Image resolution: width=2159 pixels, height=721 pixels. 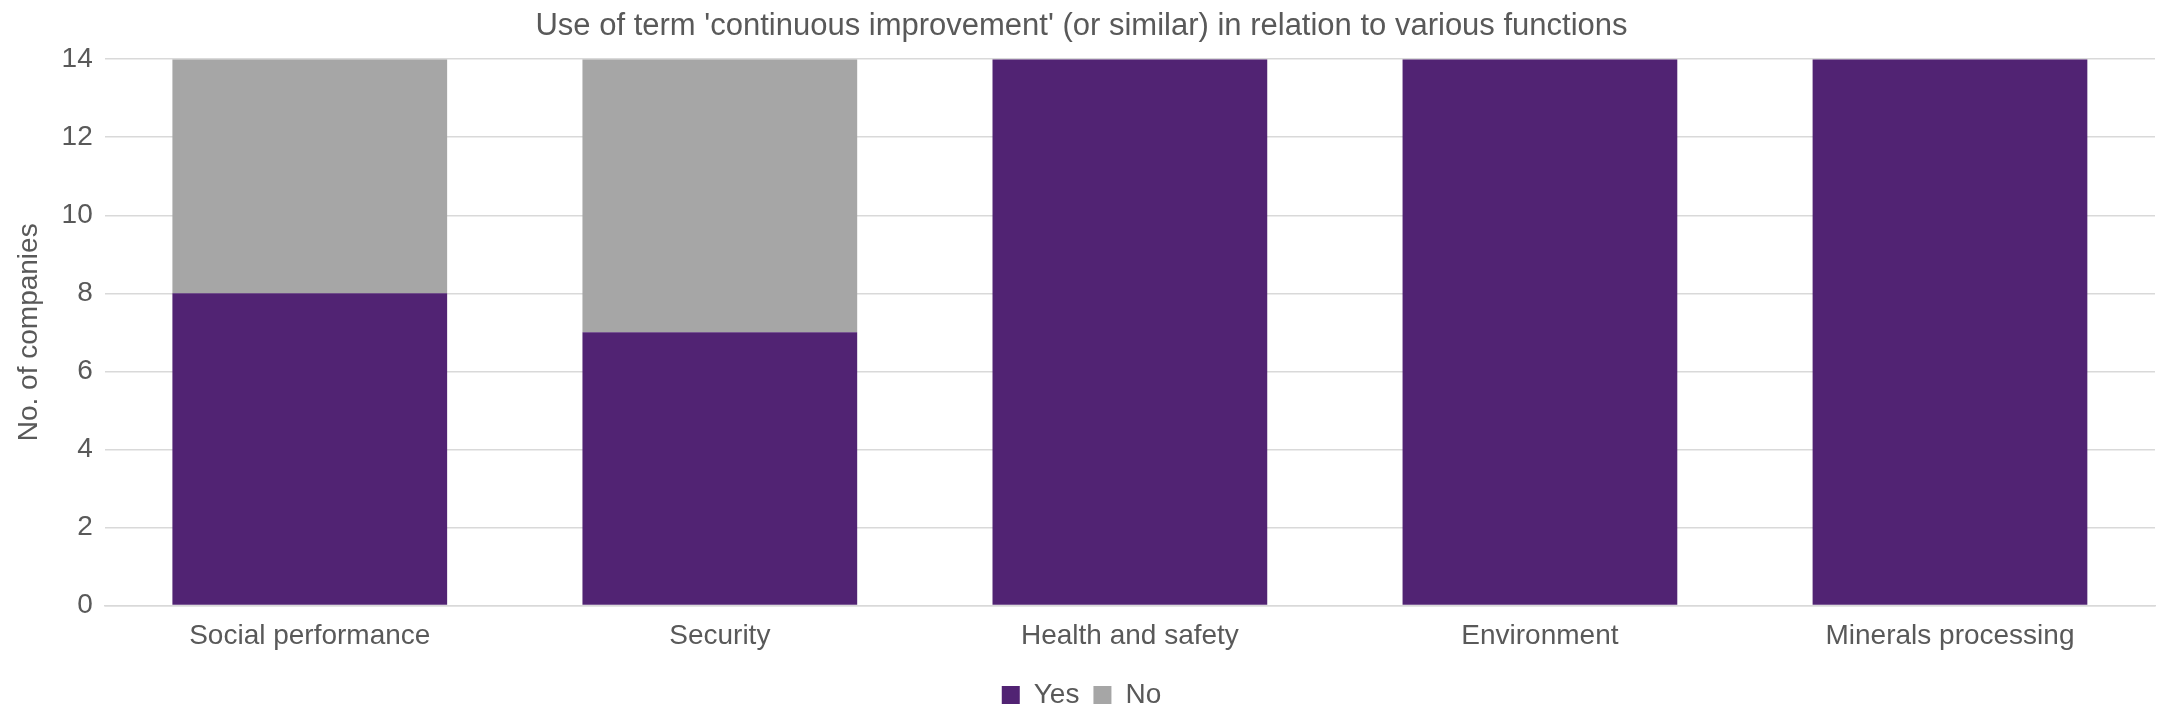 What do you see at coordinates (77, 57) in the screenshot?
I see `y-tick-label: 14` at bounding box center [77, 57].